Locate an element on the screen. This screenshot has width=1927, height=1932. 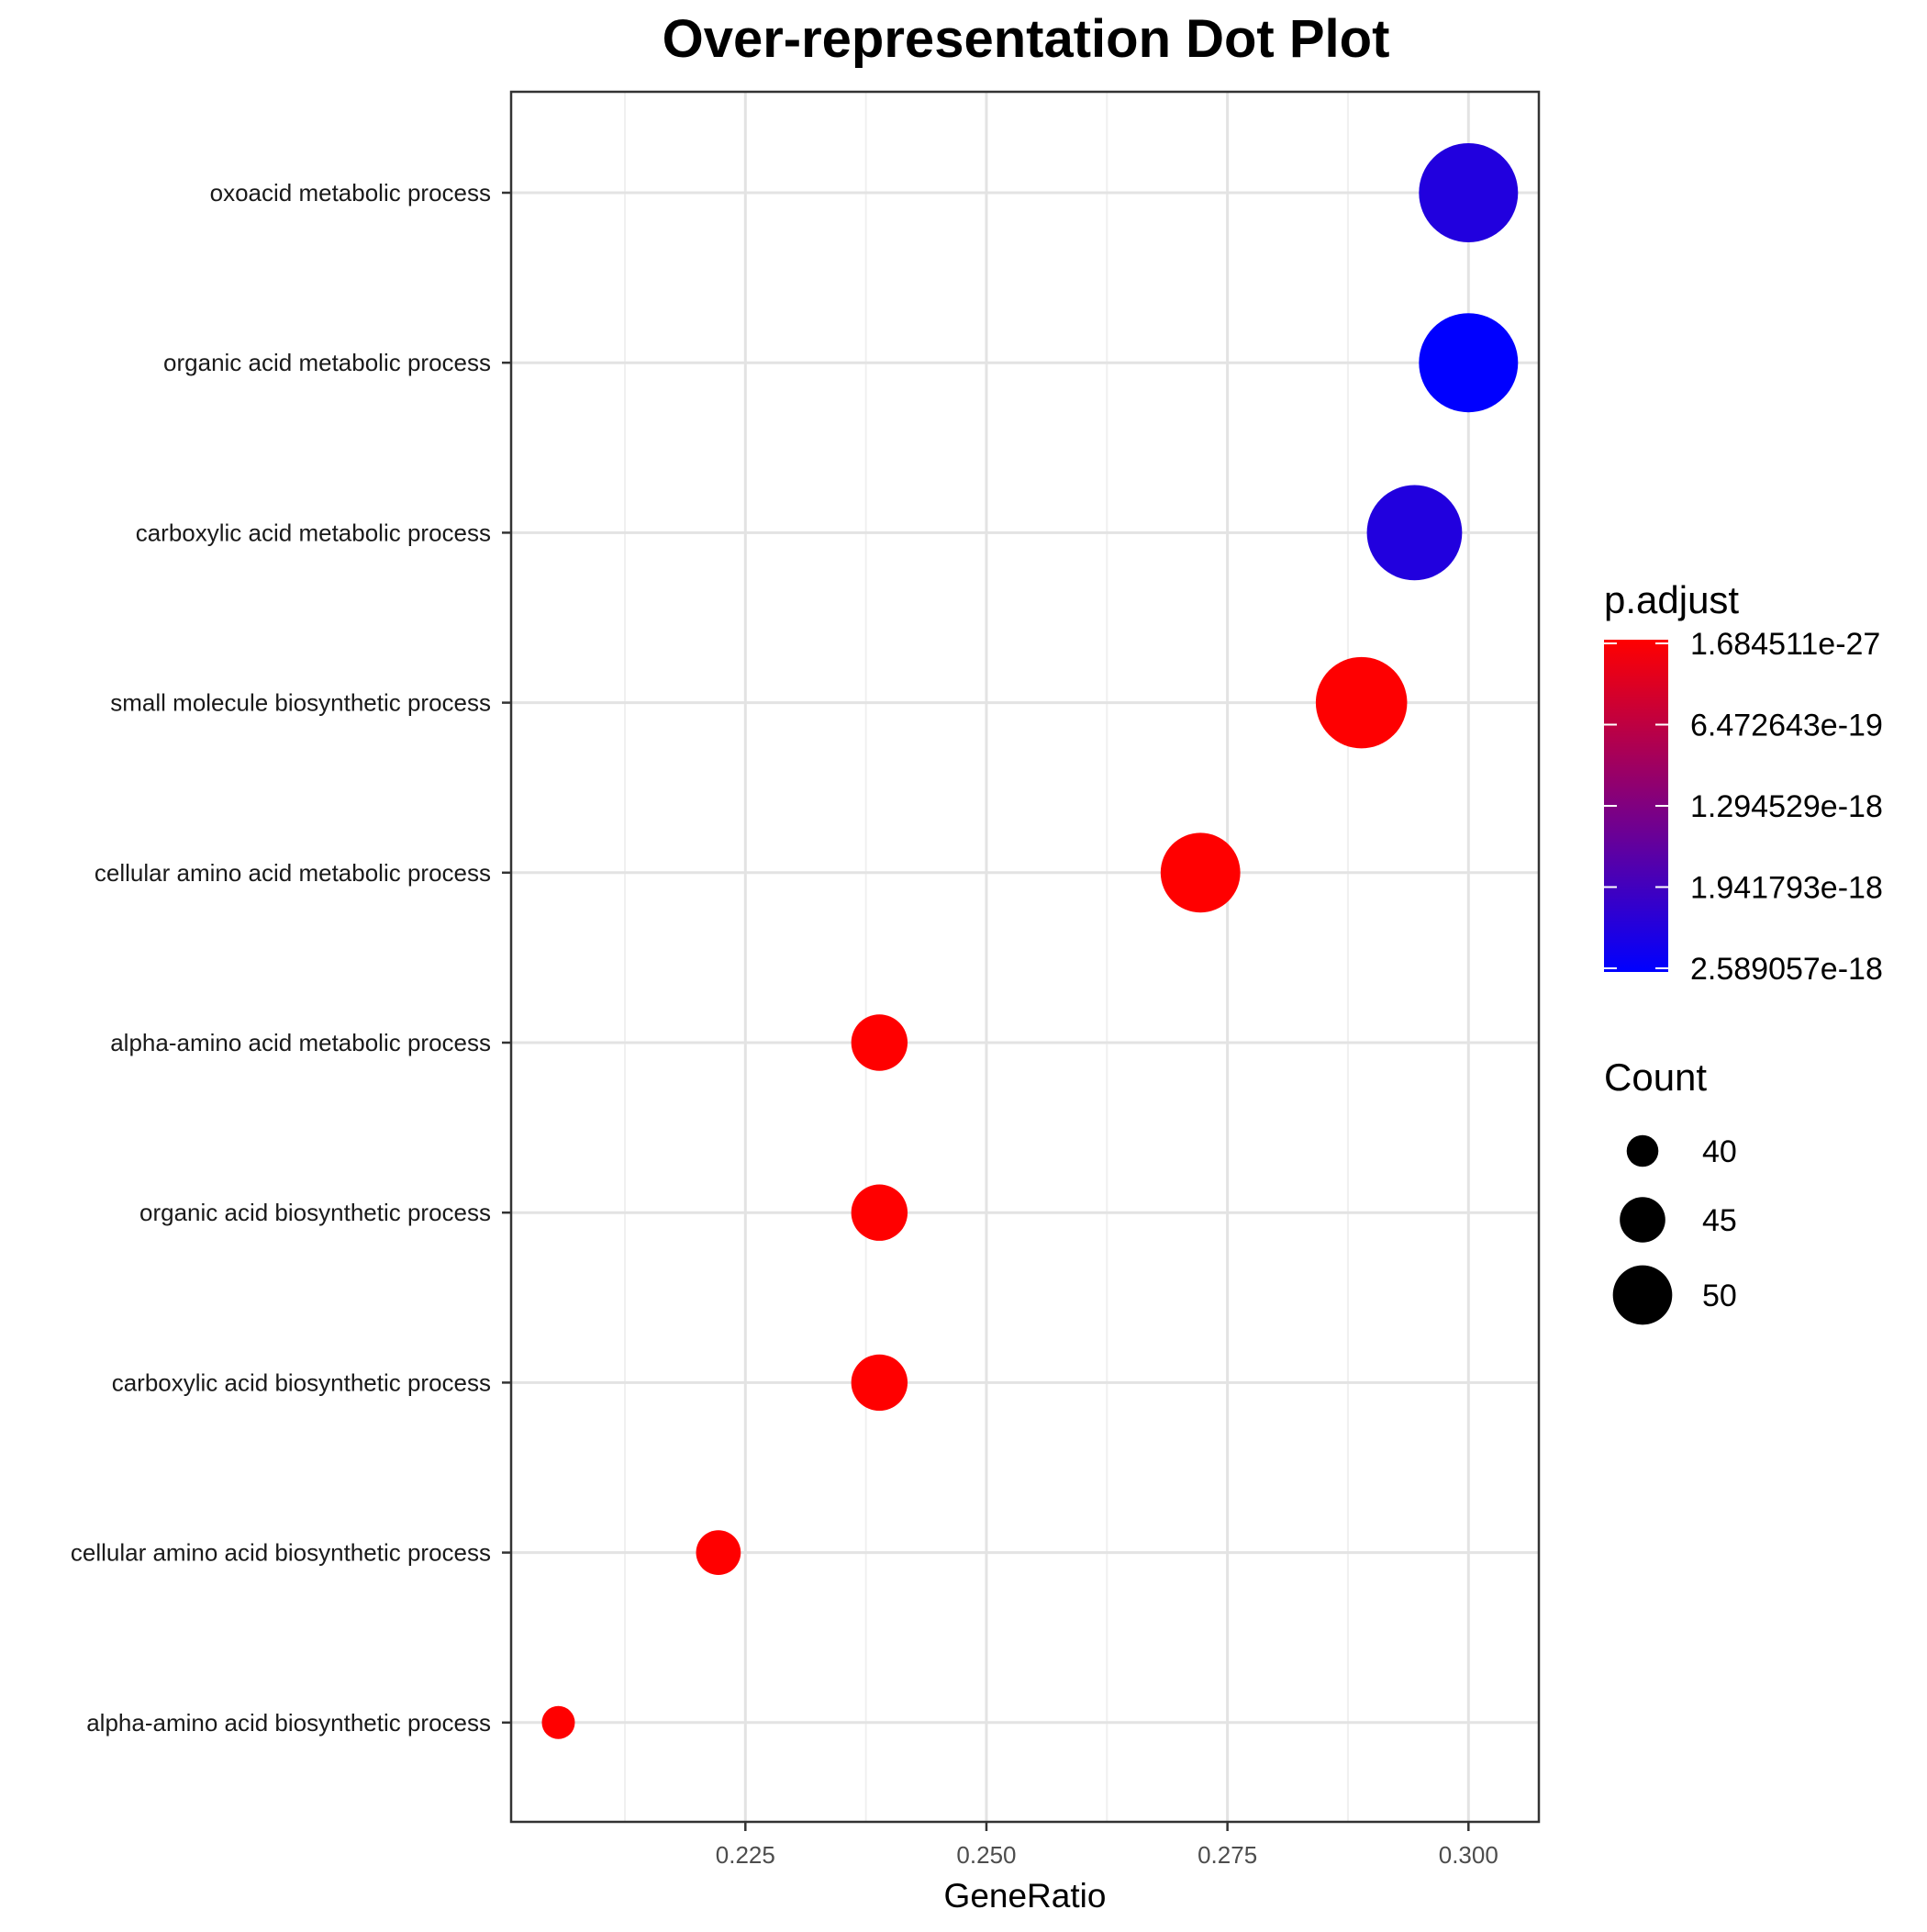
size-legend-title: Count is located at coordinates (1655, 1077).